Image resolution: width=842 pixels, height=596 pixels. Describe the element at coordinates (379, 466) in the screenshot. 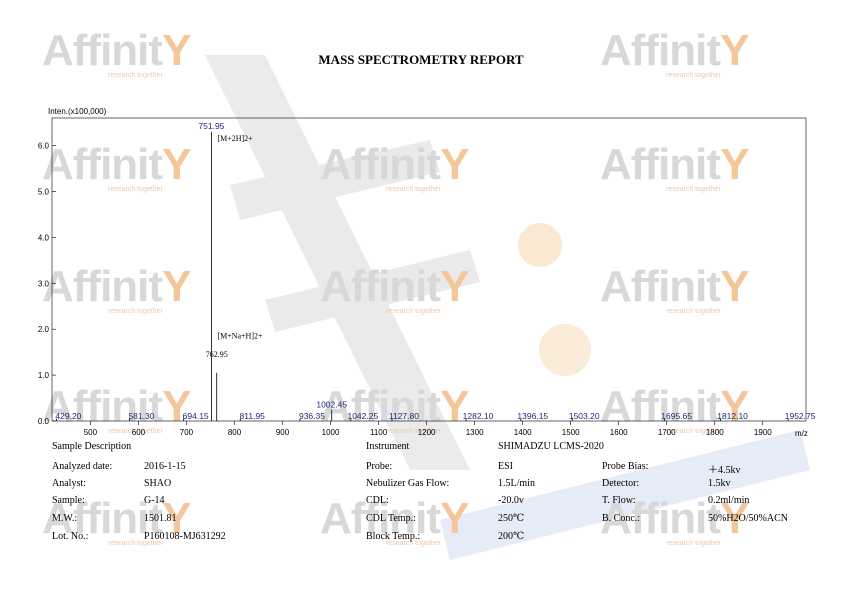

I see `info-label: Probe:` at that location.